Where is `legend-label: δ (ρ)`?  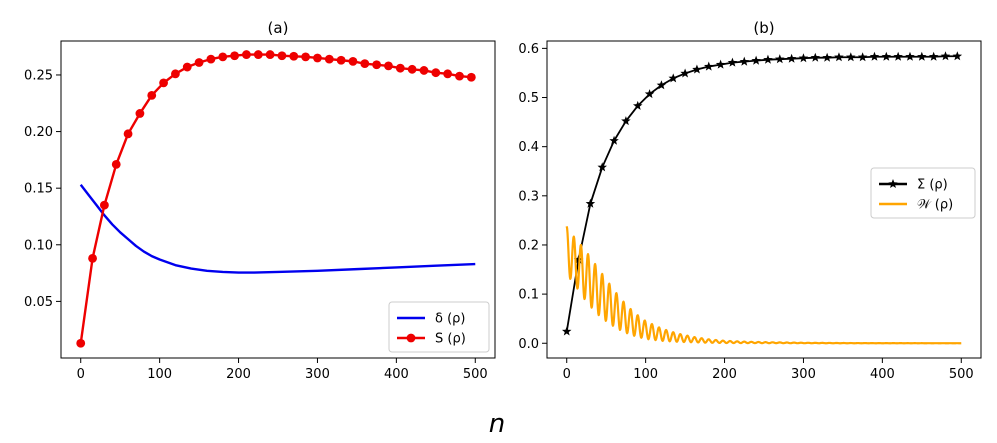
legend-label: δ (ρ) is located at coordinates (450, 319).